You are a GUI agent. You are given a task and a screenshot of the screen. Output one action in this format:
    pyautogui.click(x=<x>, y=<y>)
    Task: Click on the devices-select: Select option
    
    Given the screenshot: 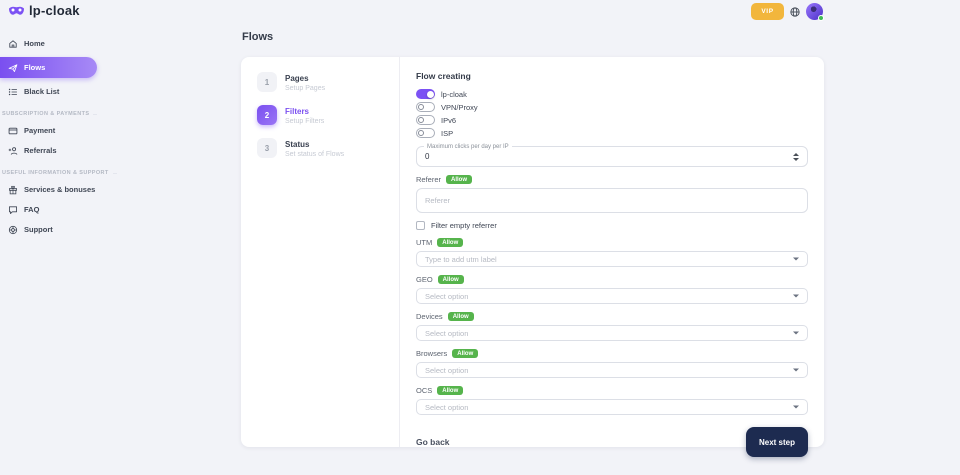 What is the action you would take?
    pyautogui.click(x=612, y=333)
    